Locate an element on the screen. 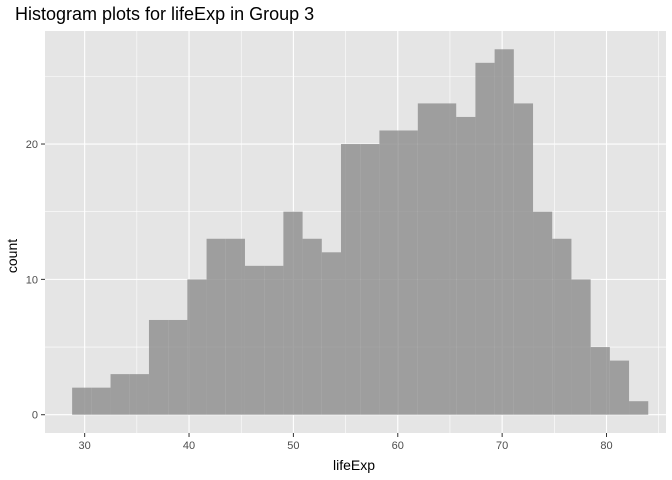 The image size is (672, 480). x-axis: 30 40 50 60 70 80 is located at coordinates (346, 442).